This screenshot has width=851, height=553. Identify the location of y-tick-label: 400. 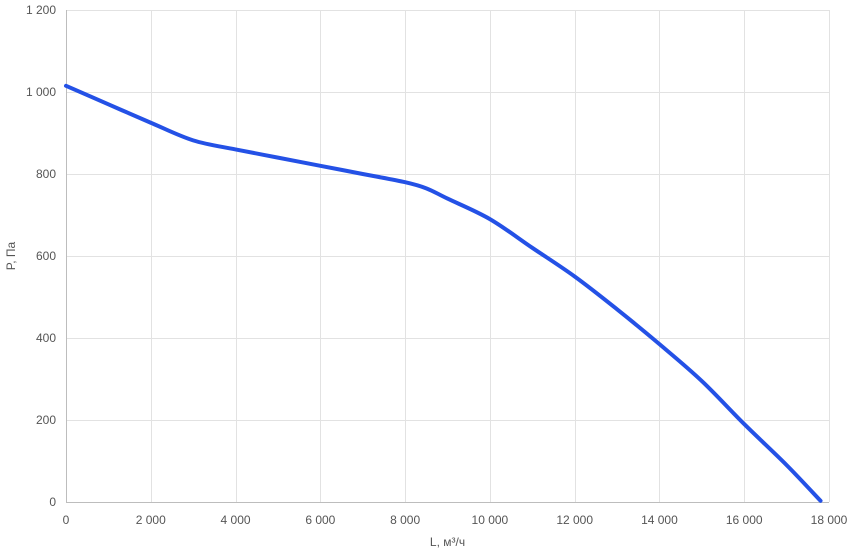
(46, 338).